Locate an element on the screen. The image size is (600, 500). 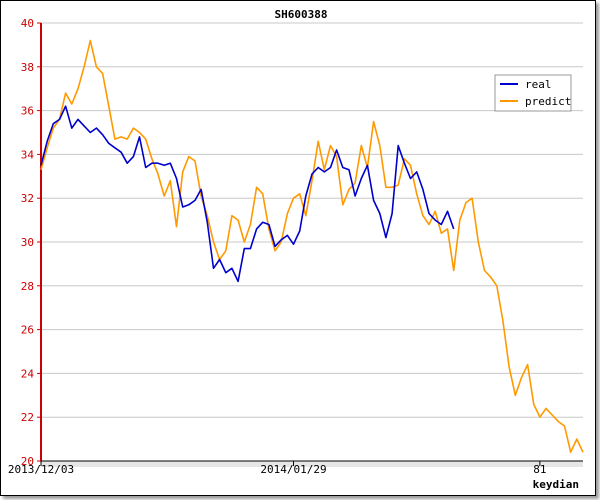
legend-label-predict: predict is located at coordinates (548, 101).